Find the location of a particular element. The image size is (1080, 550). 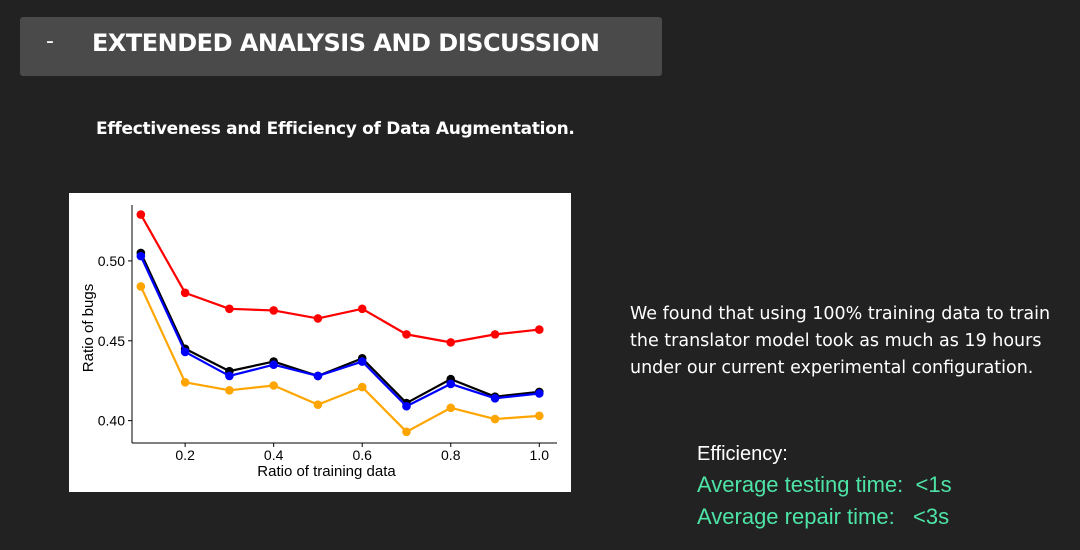

header-dash: - is located at coordinates (50, 41).